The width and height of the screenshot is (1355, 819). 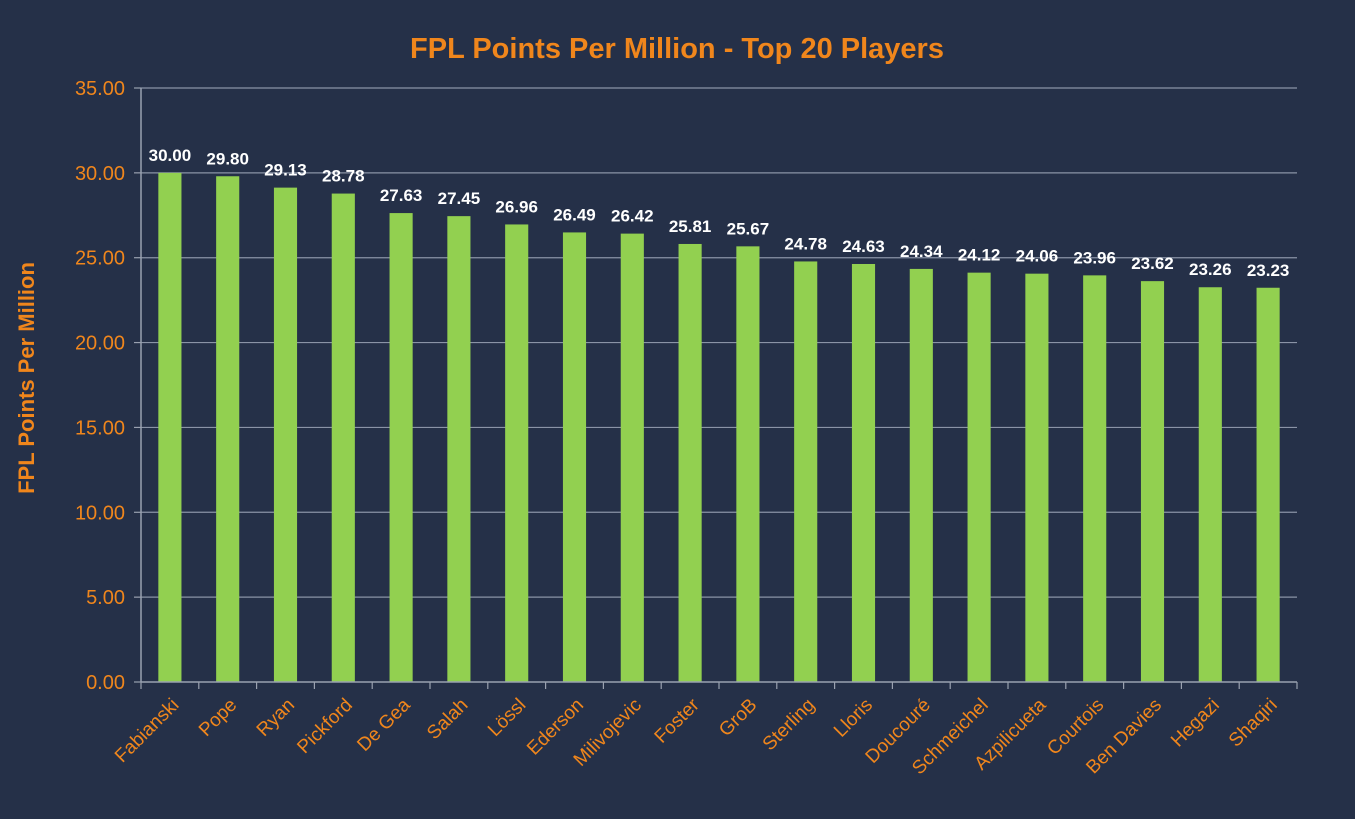 I want to click on value-label: 23.62, so click(x=1152, y=263).